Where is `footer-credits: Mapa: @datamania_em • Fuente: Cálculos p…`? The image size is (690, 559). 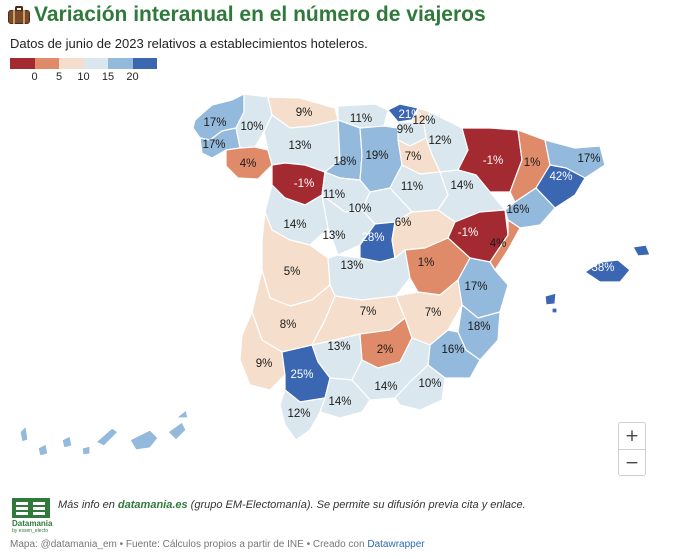
footer-credits: Mapa: @datamania_em • Fuente: Cálculos p… is located at coordinates (217, 544).